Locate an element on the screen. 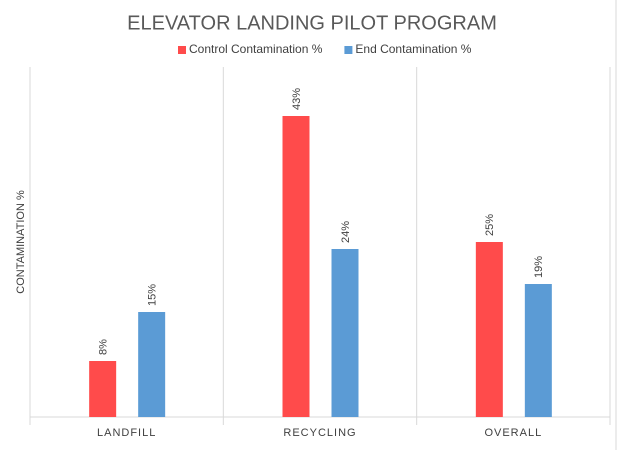 This screenshot has height=450, width=624. x-tick-label: RECYCLING is located at coordinates (319, 433).